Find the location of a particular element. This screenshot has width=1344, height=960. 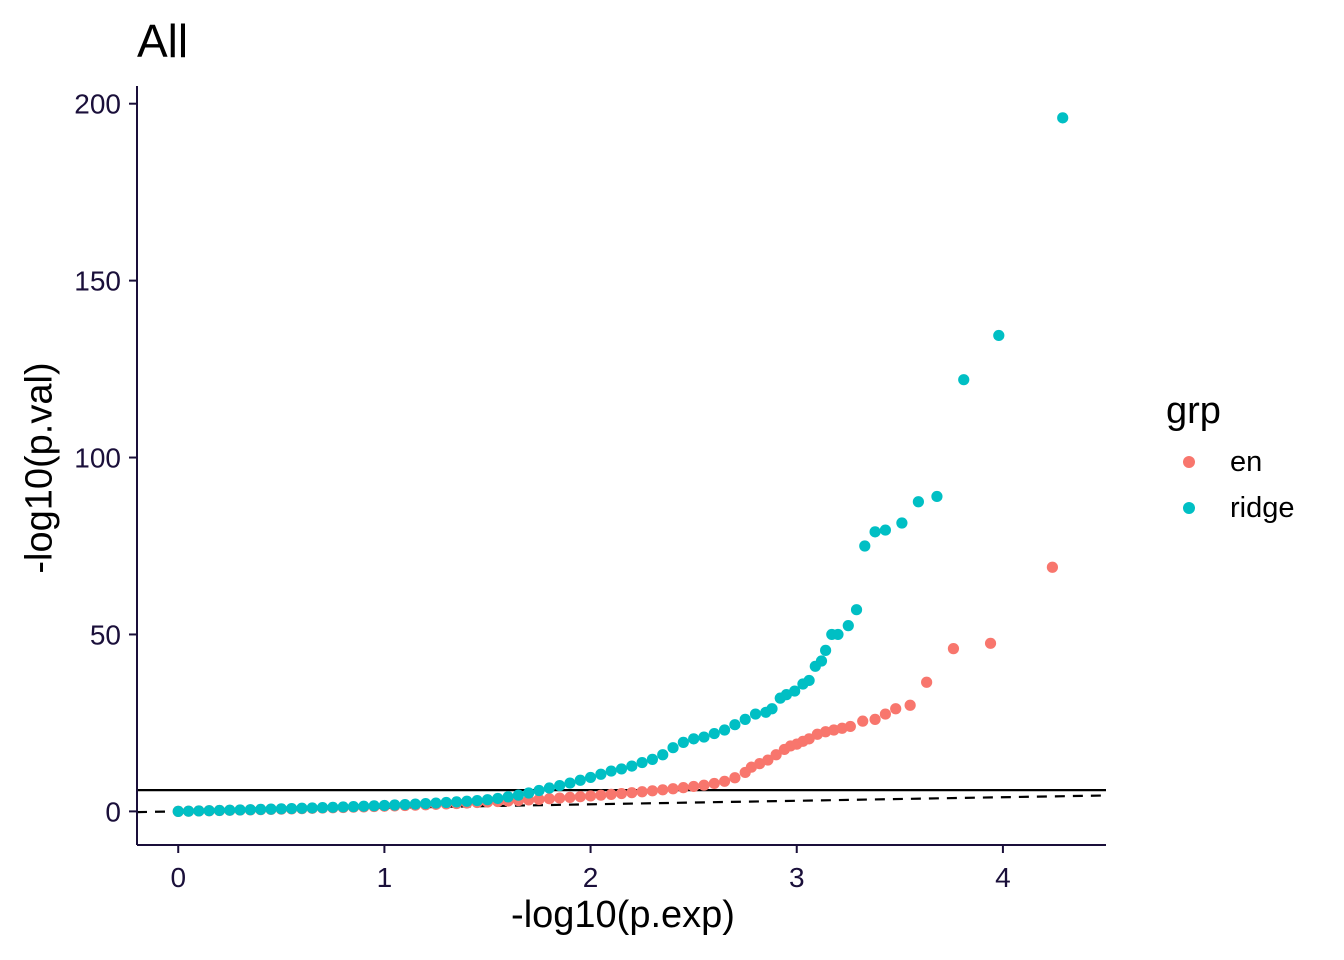

legend-item-ridge: ridge is located at coordinates (1230, 508).